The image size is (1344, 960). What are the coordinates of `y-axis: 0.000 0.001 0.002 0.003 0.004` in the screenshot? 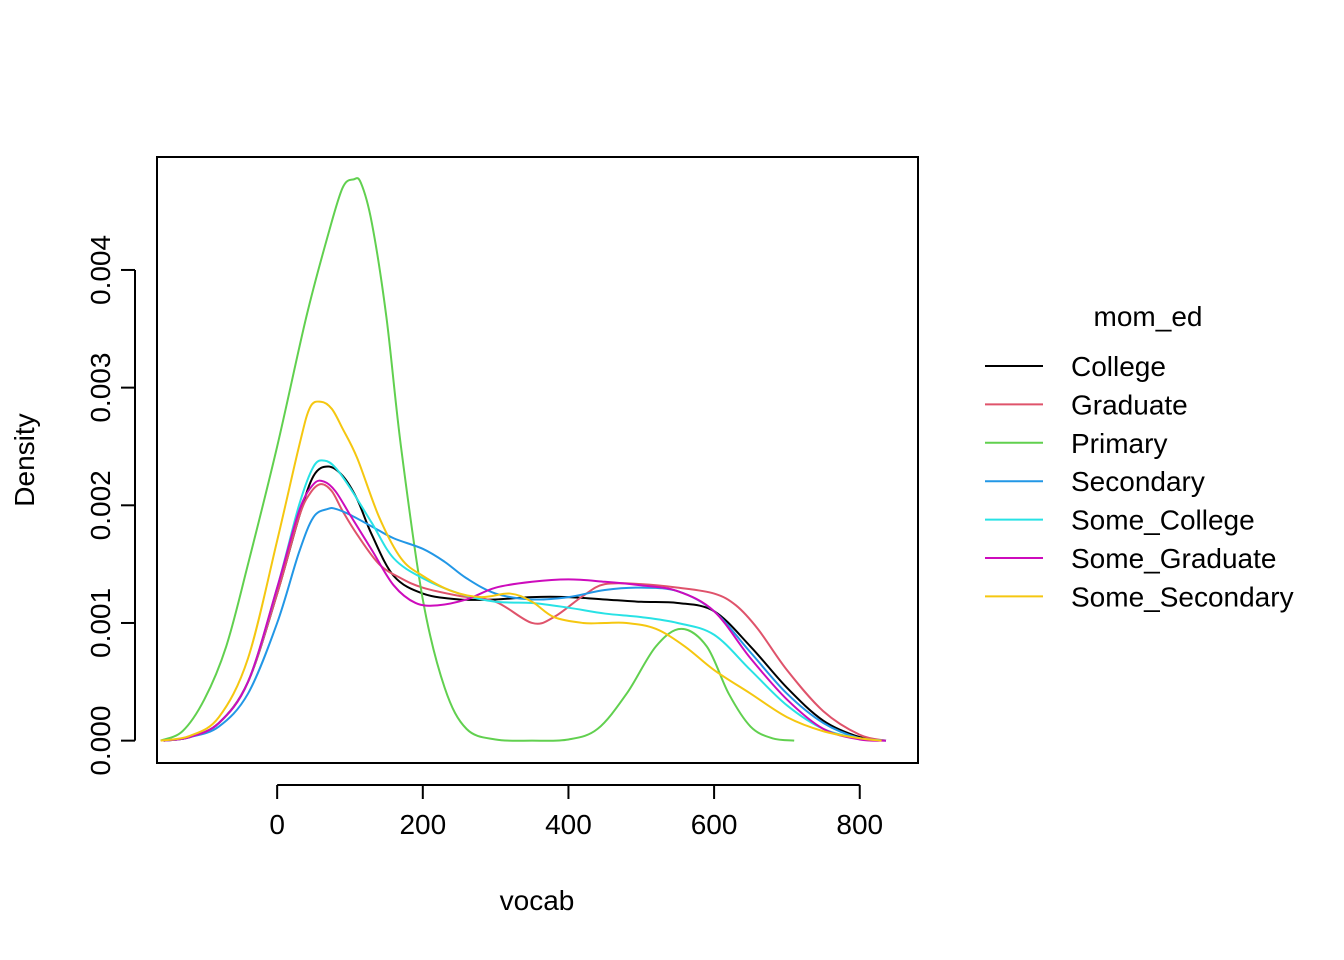 It's located at (110, 505).